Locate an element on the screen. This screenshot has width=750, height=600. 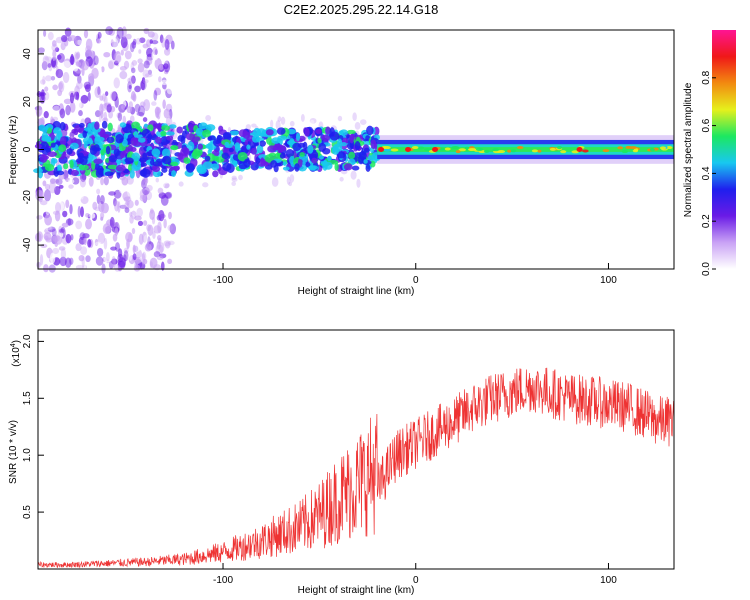
colorbar-tick-label: 0.0 is located at coordinates (706, 269).